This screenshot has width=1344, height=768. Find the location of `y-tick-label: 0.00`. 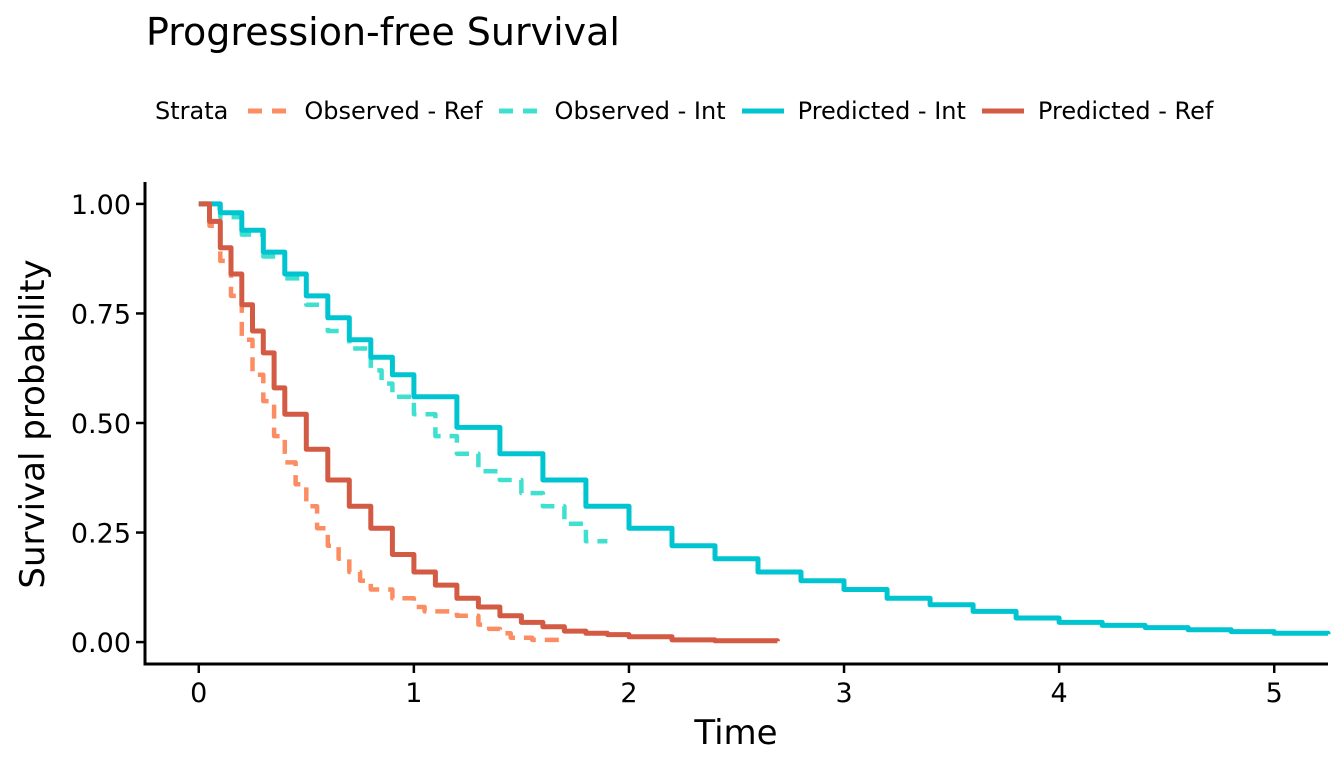

y-tick-label: 0.00 is located at coordinates (101, 643).